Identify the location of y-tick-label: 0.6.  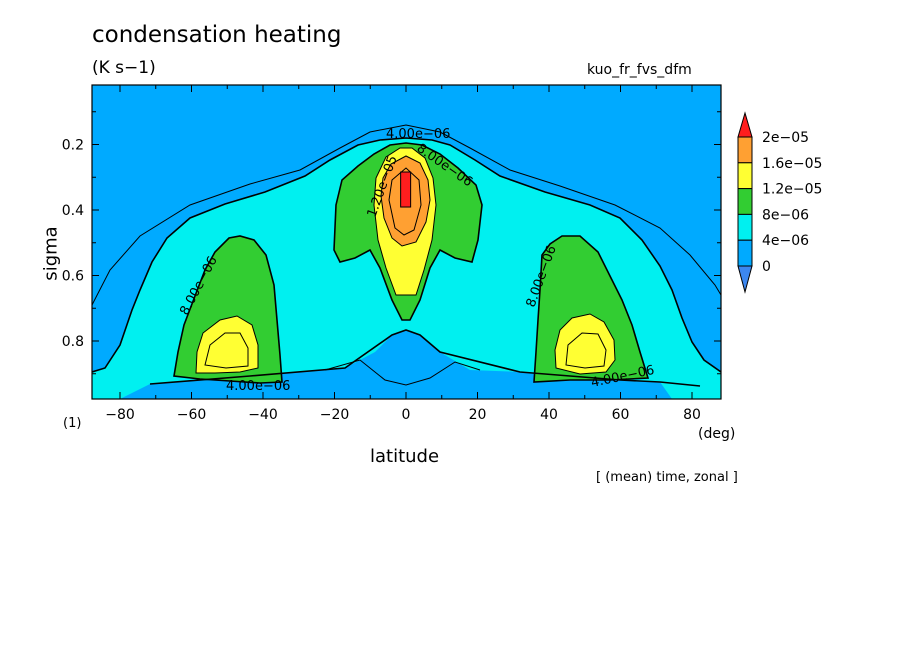
(73, 277).